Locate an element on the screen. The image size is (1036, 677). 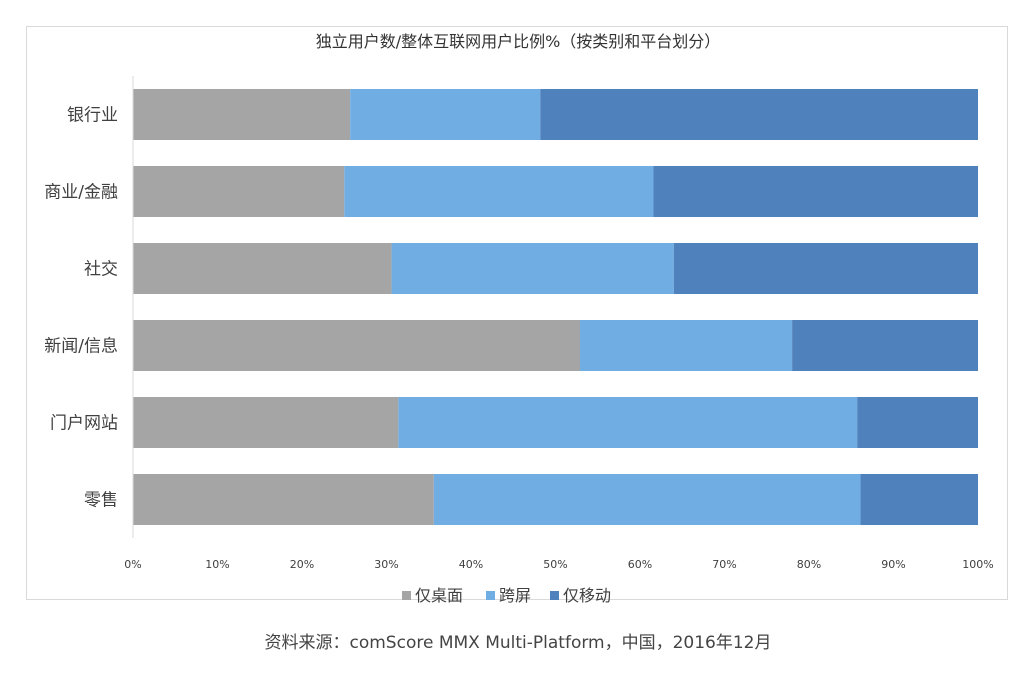
category-label: 零售 is located at coordinates (101, 501).